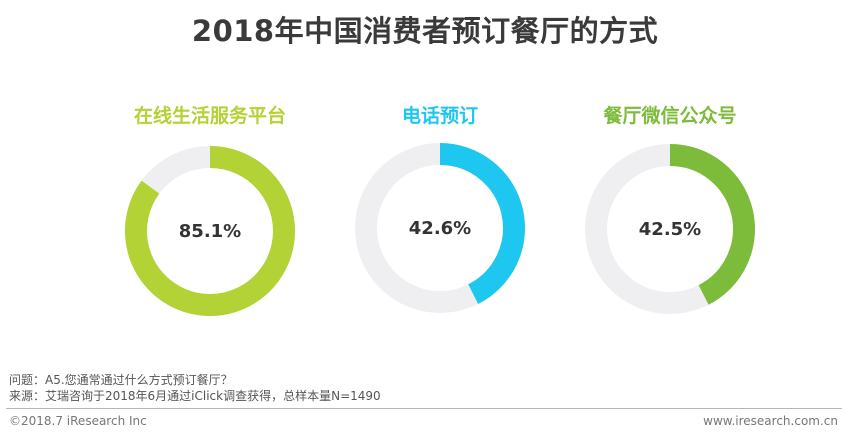 This screenshot has height=437, width=850. Describe the element at coordinates (440, 228) in the screenshot. I see `donut-value-label: 42.6%` at that location.